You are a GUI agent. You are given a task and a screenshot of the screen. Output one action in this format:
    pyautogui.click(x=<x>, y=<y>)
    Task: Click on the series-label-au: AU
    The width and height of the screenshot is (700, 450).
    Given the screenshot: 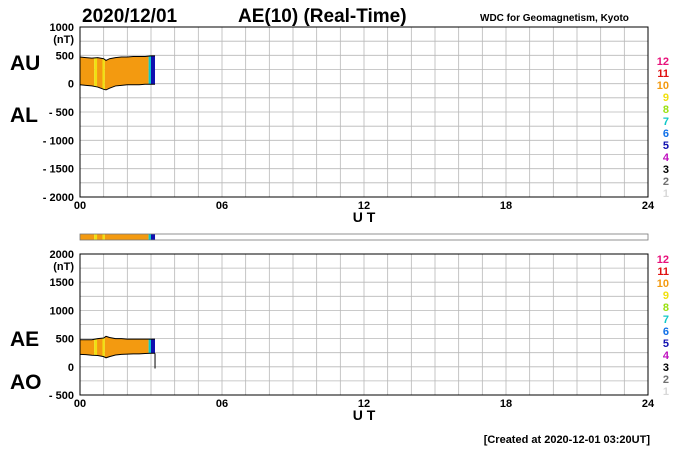 What is the action you would take?
    pyautogui.click(x=25, y=63)
    